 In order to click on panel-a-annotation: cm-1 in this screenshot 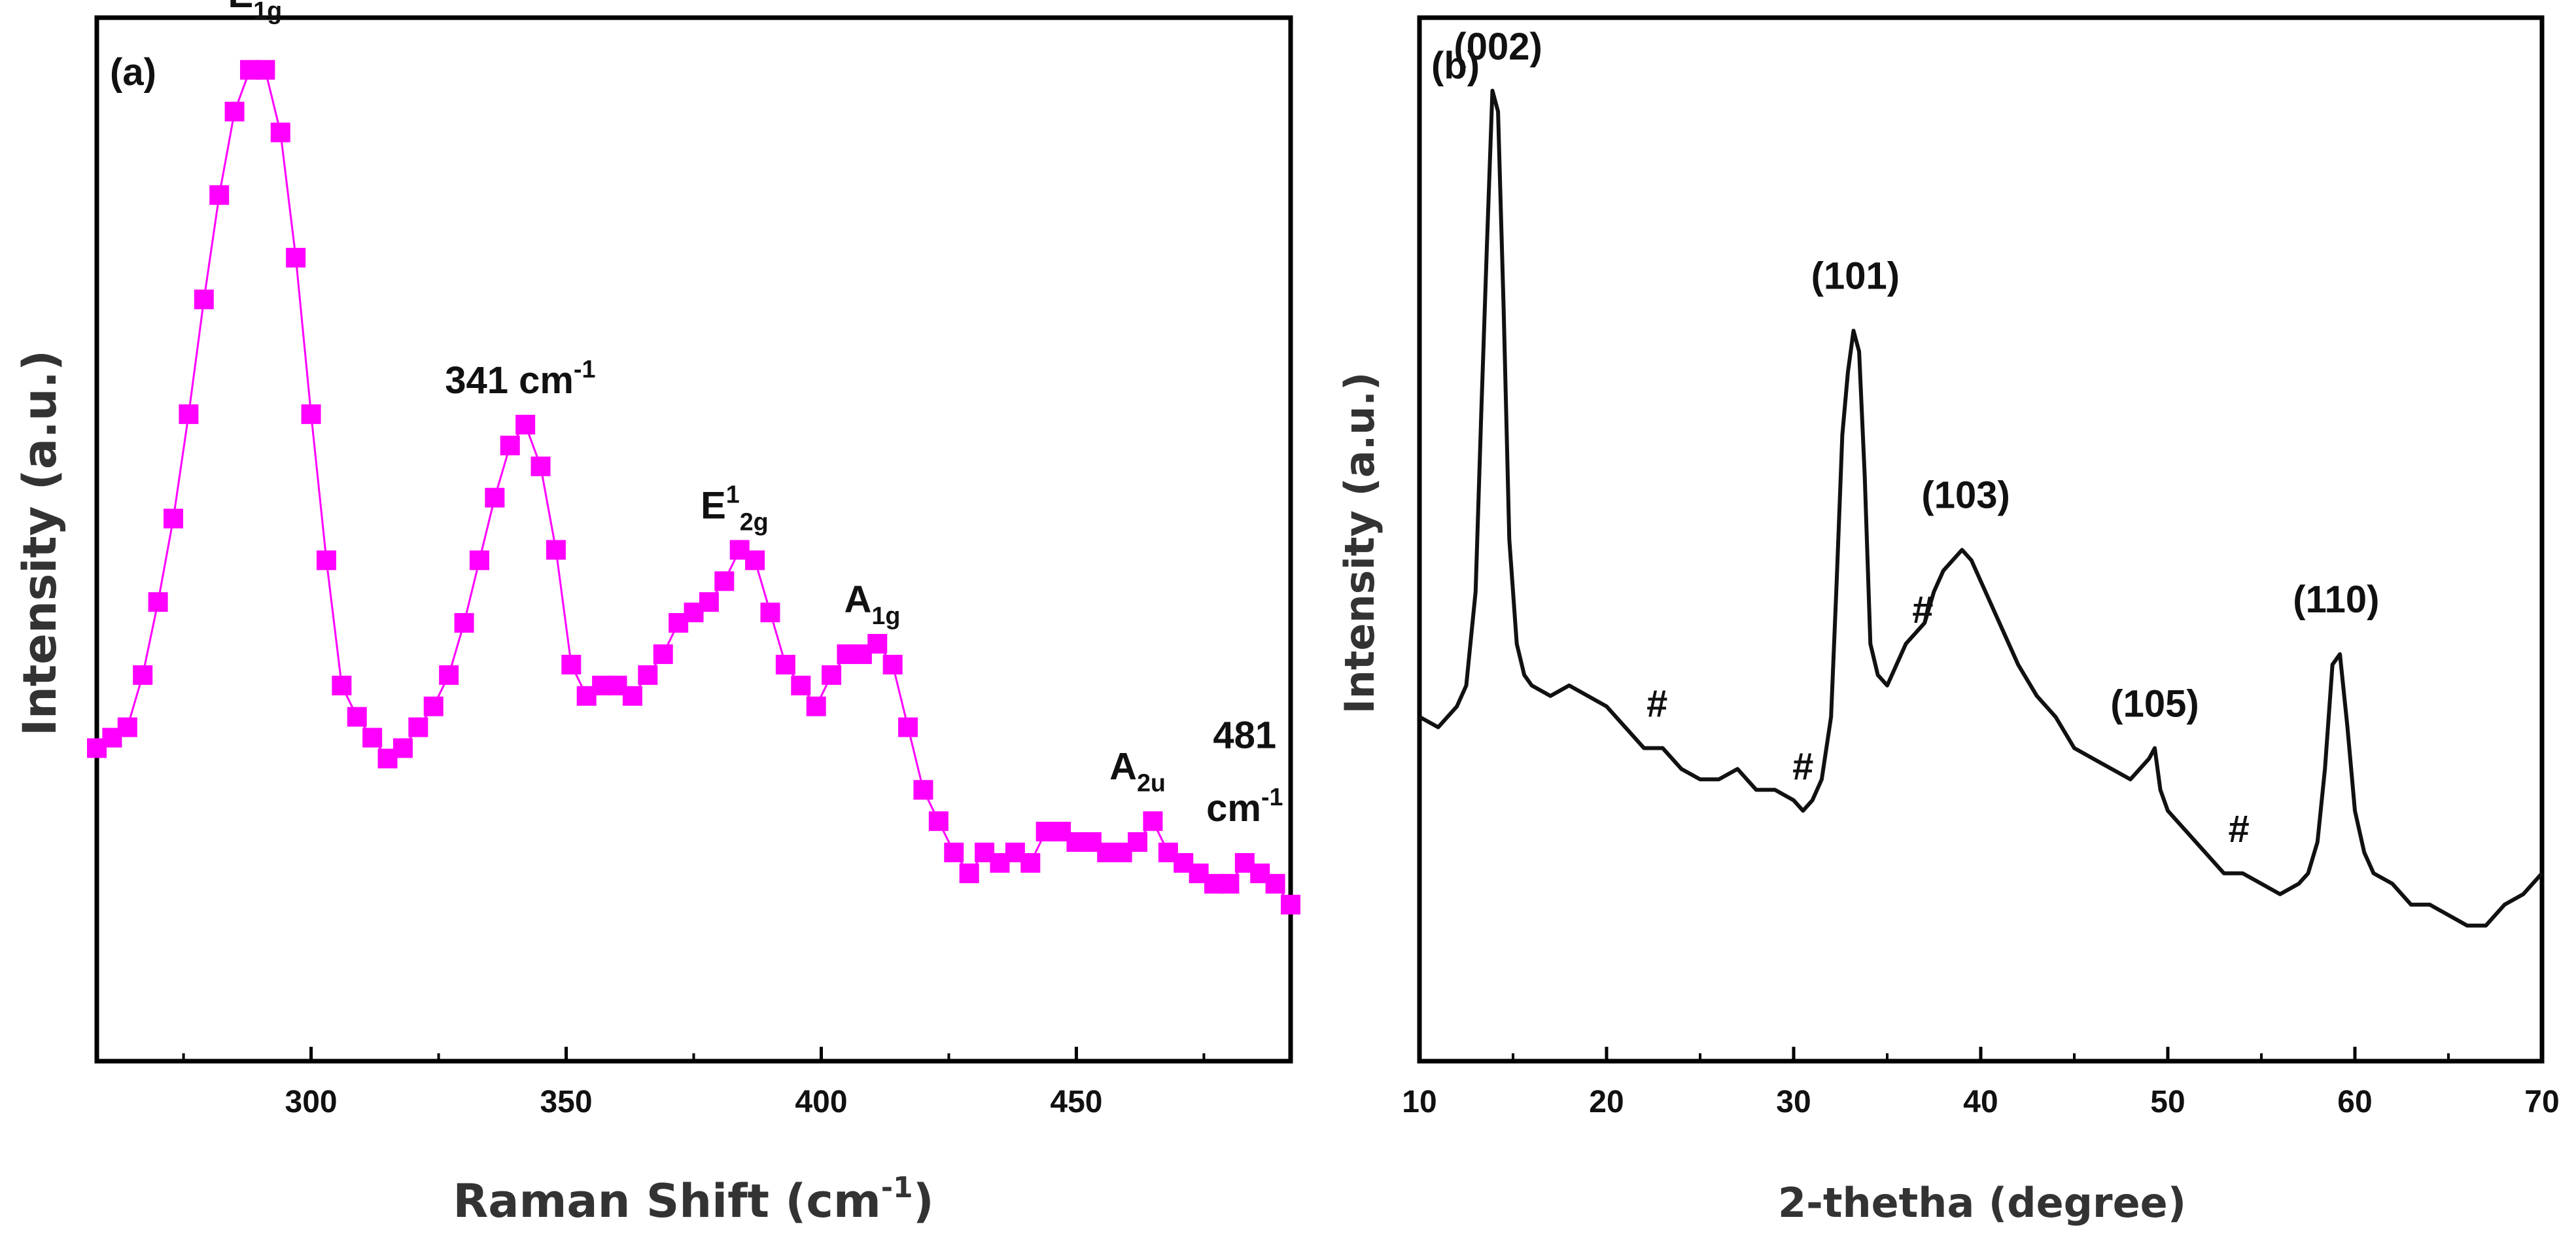, I will do `click(1244, 806)`.